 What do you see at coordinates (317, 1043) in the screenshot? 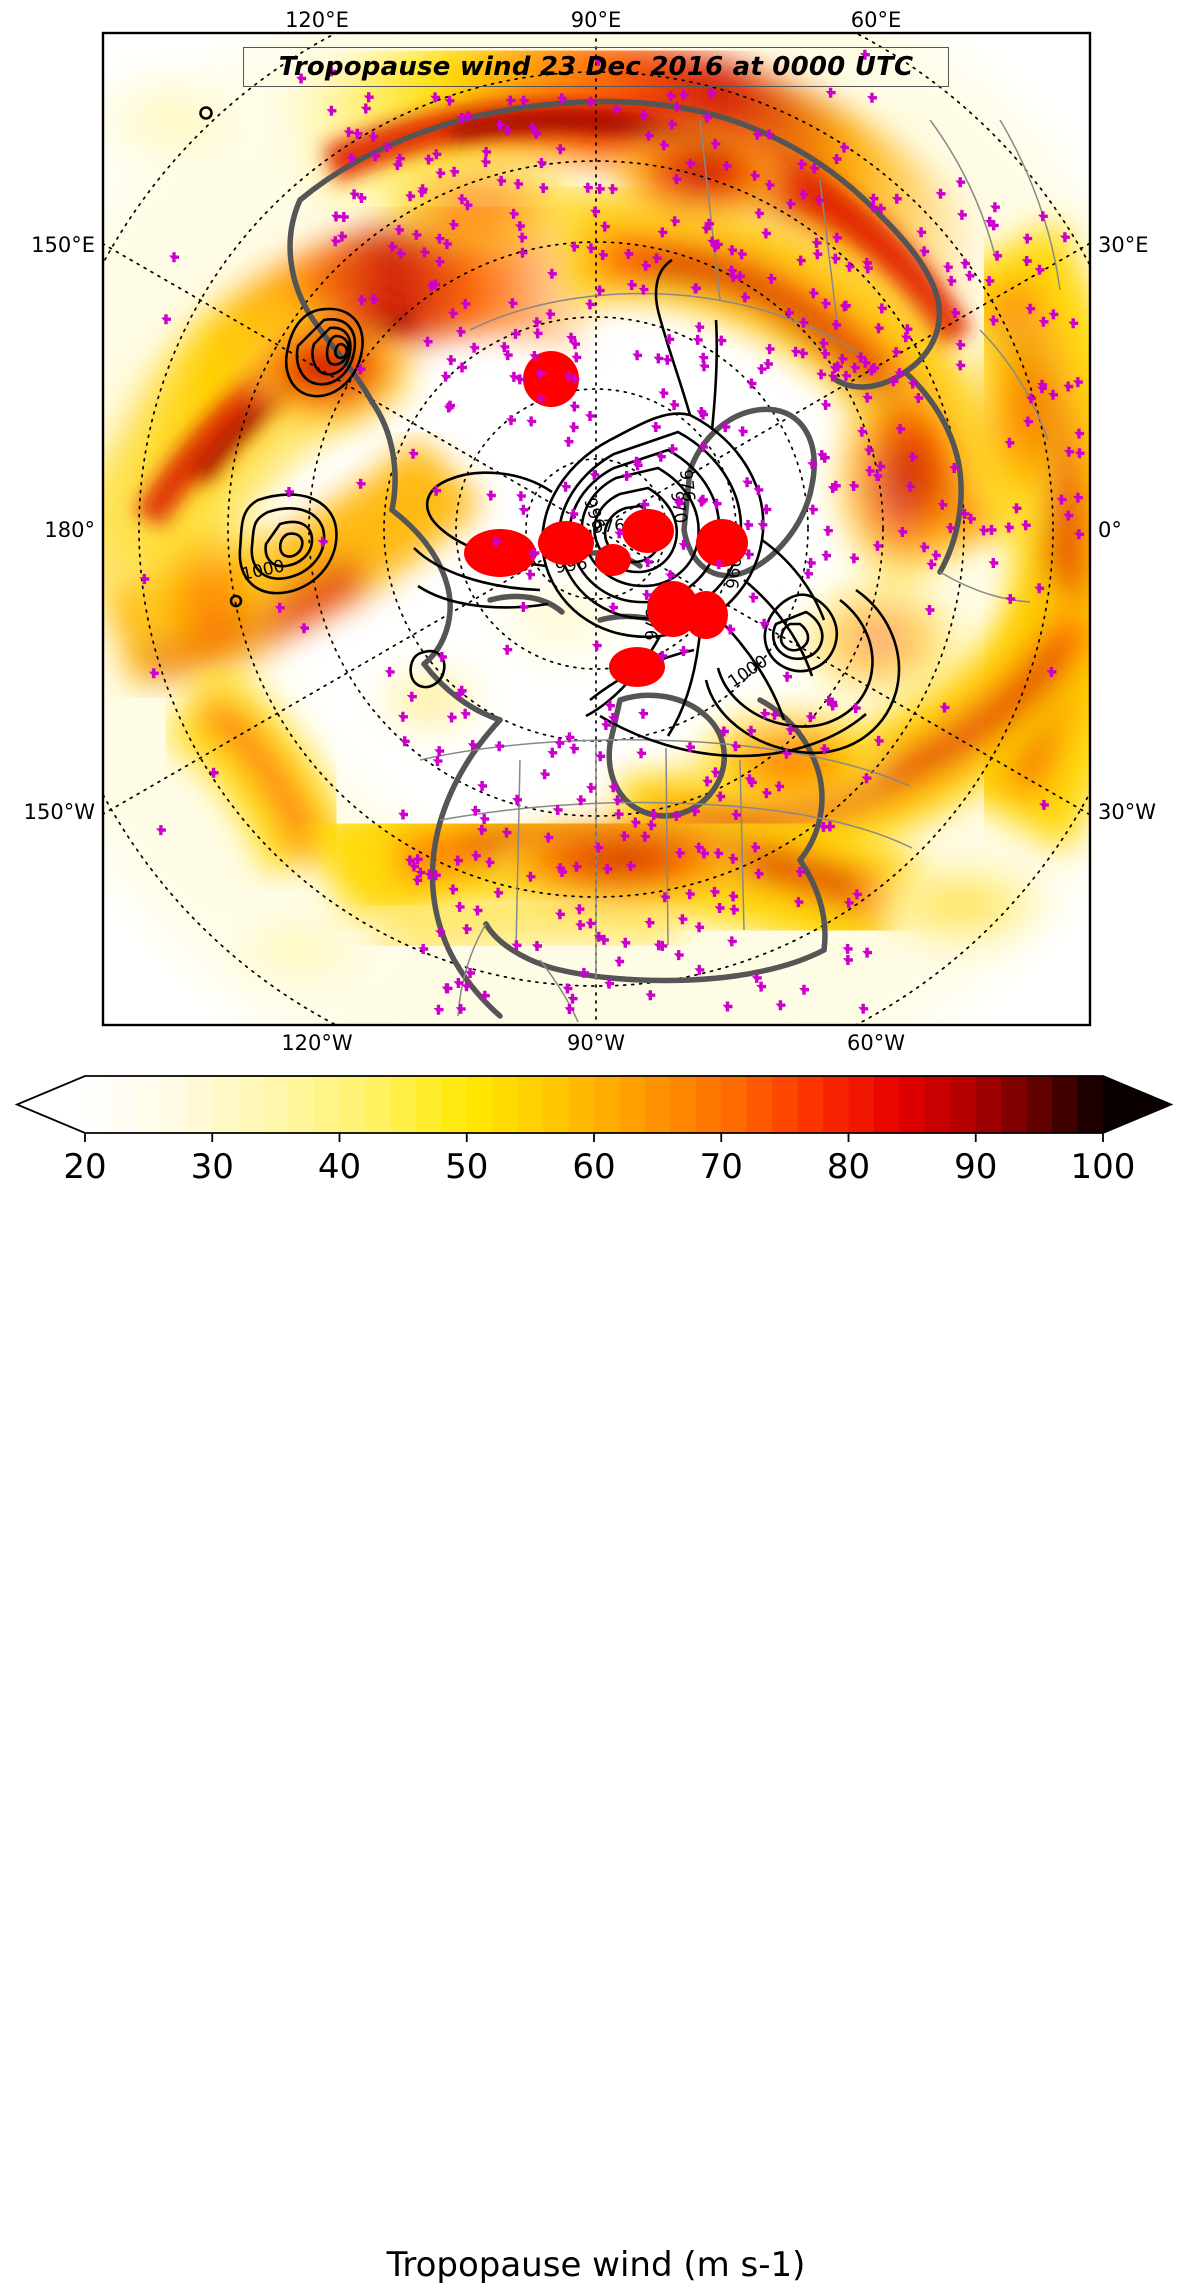
I see `axis-label-bottom-0: 120°W` at bounding box center [317, 1043].